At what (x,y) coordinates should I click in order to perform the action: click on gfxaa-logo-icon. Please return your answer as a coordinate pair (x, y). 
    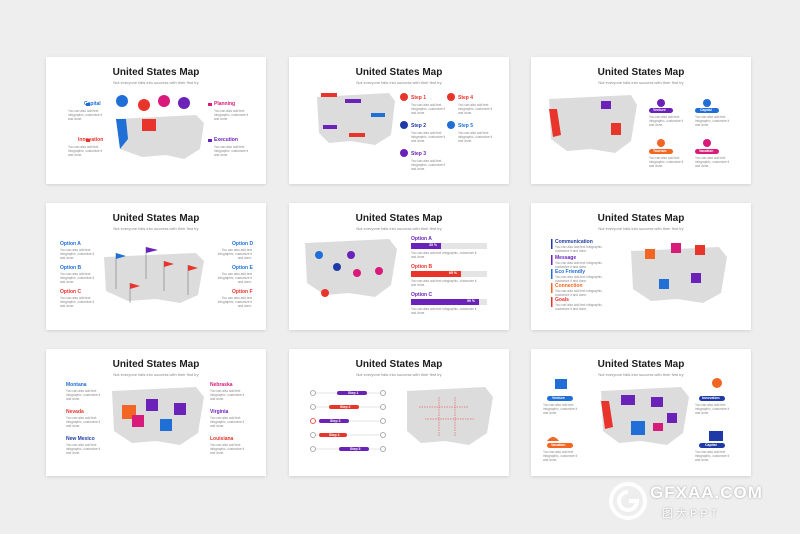
    Looking at the image, I should click on (628, 501).